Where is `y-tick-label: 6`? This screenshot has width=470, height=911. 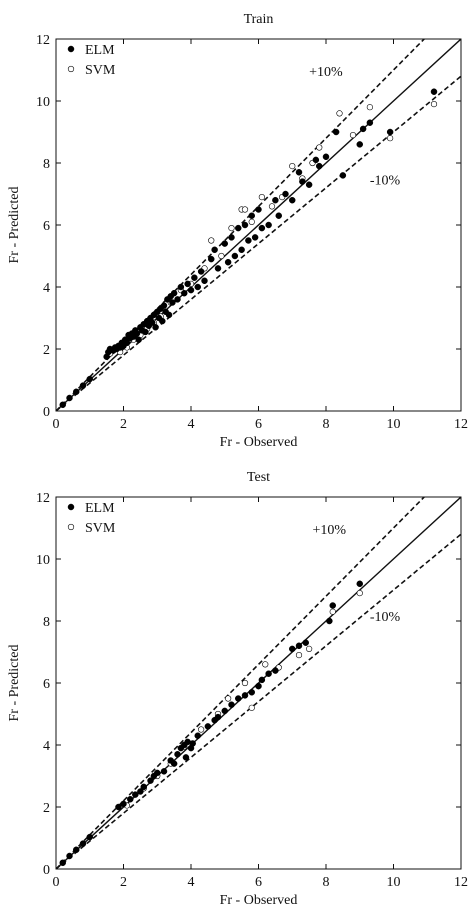
y-tick-label: 6 is located at coordinates (46, 684).